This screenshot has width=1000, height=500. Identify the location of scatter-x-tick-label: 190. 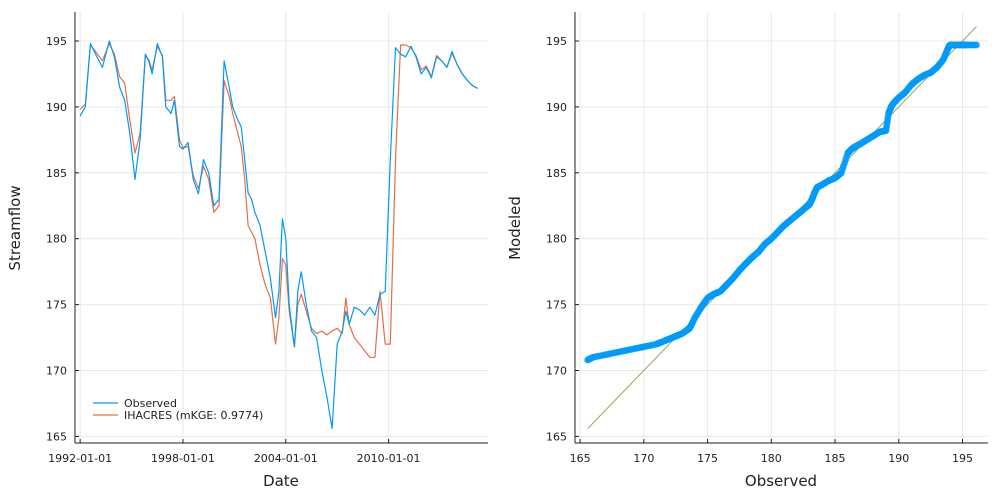
(898, 458).